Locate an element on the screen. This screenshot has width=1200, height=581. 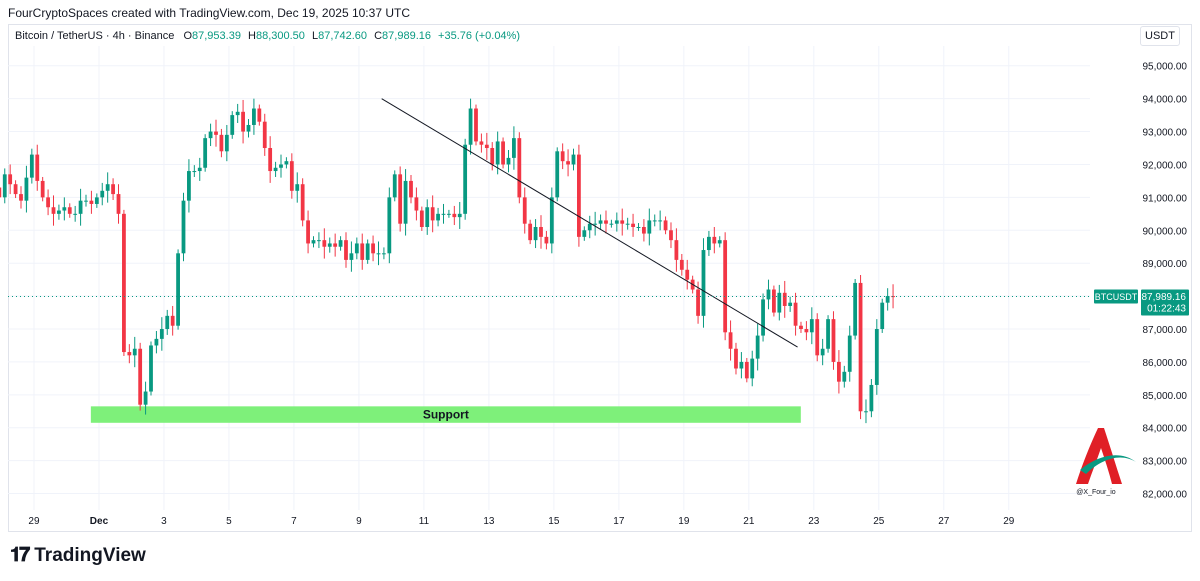
y-tick-label: 86,000.00 is located at coordinates (1165, 363).